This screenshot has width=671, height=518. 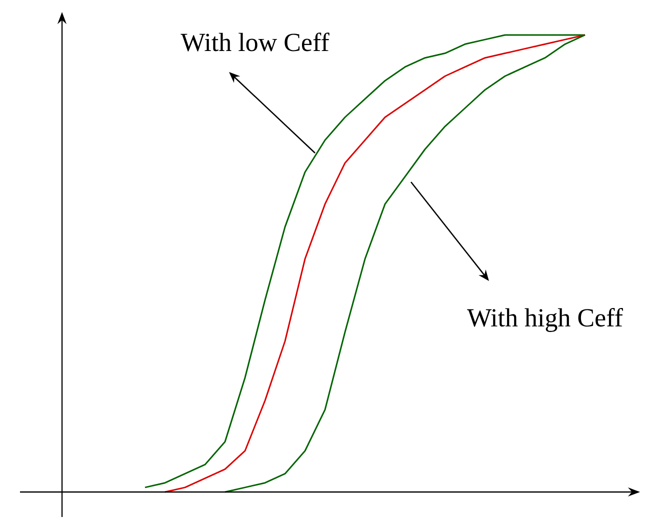 I want to click on annotation: With low Ceff, so click(x=255, y=42).